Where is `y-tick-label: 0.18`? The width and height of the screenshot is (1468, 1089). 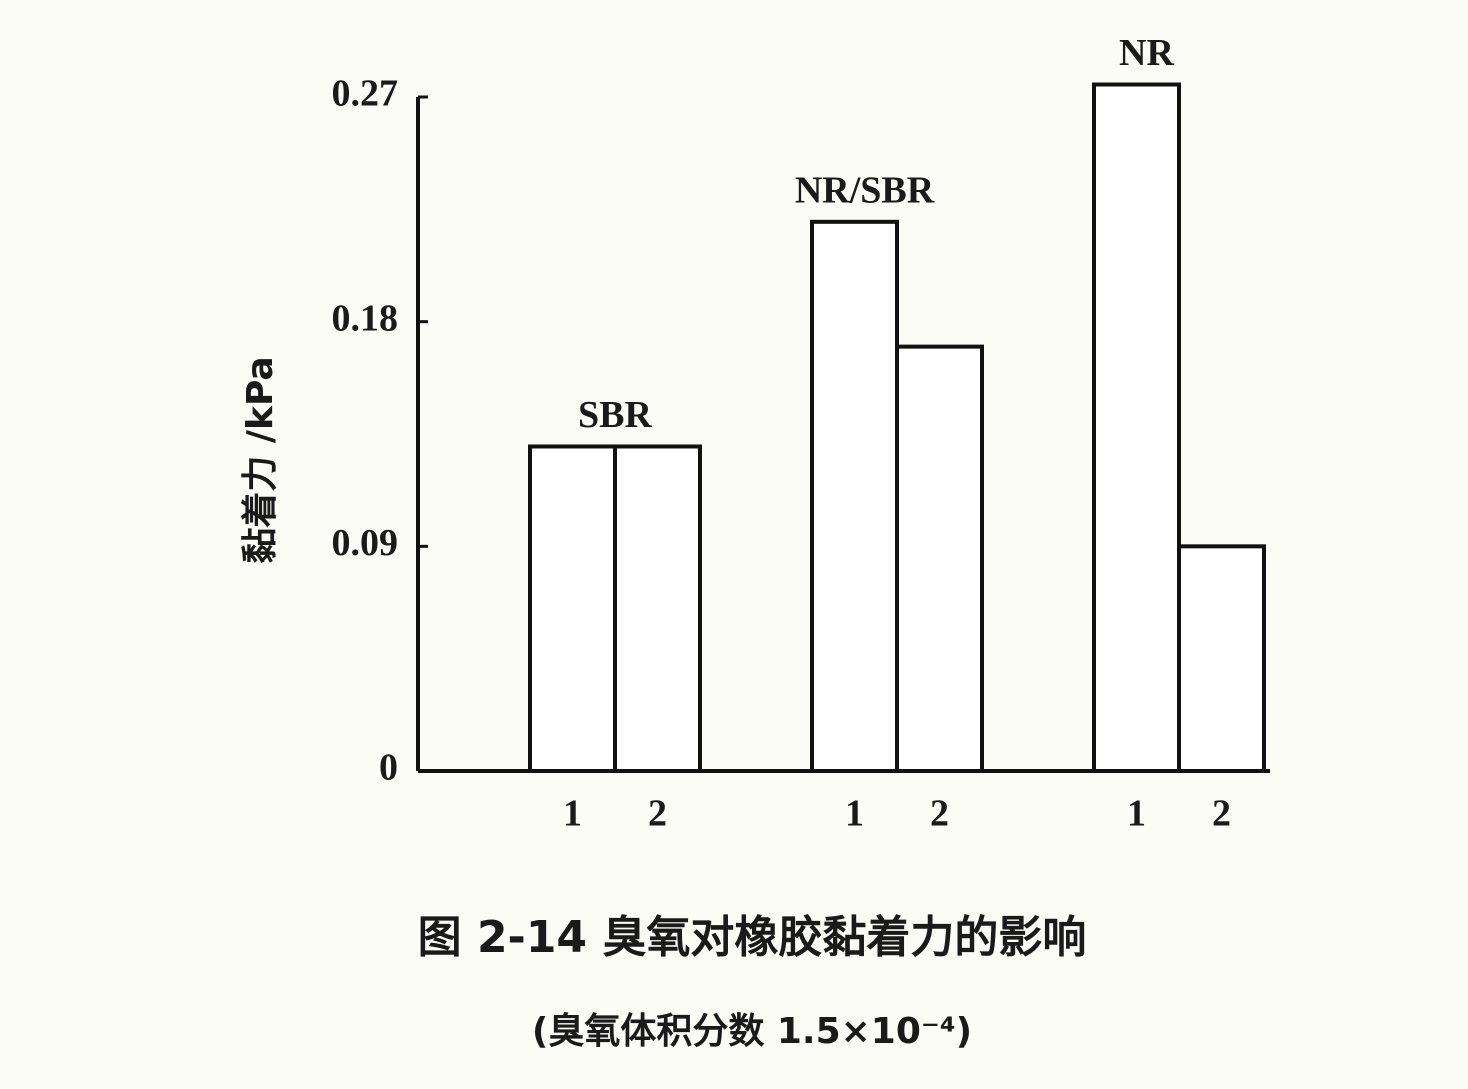 y-tick-label: 0.18 is located at coordinates (365, 318).